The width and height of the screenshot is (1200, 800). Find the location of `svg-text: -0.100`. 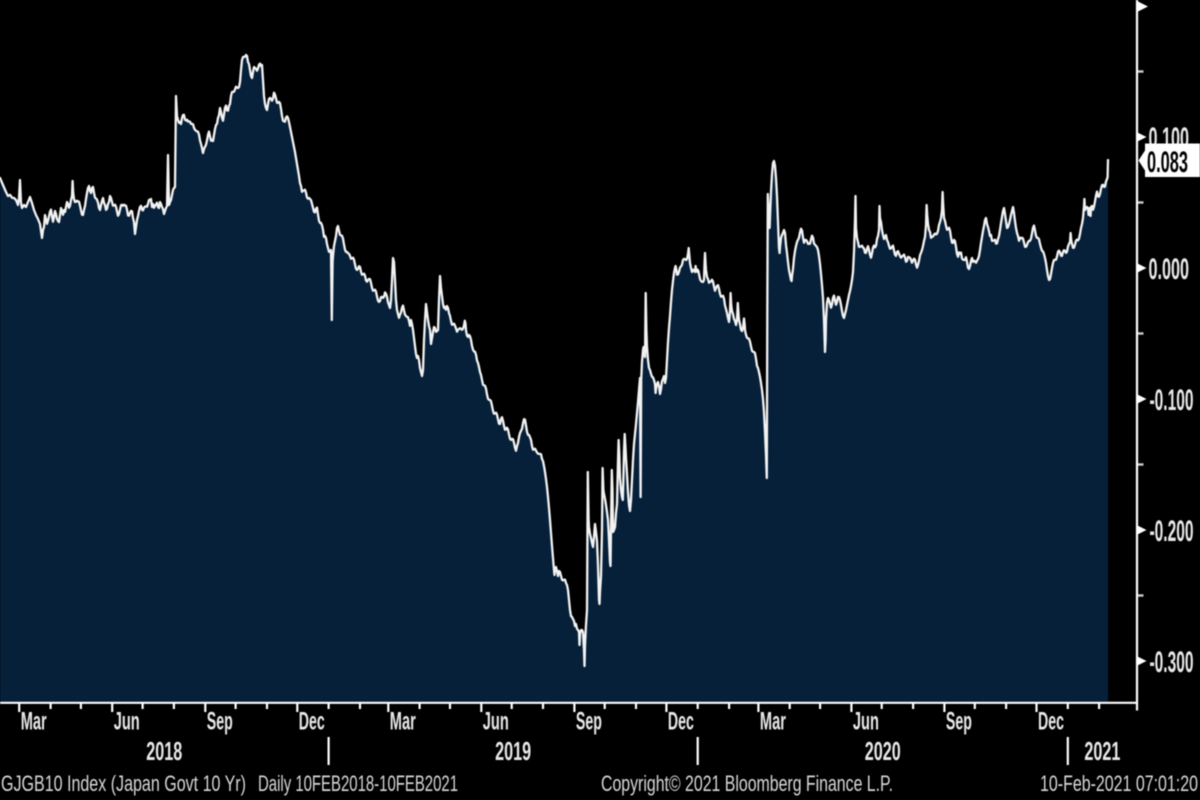

svg-text: -0.100 is located at coordinates (1172, 400).